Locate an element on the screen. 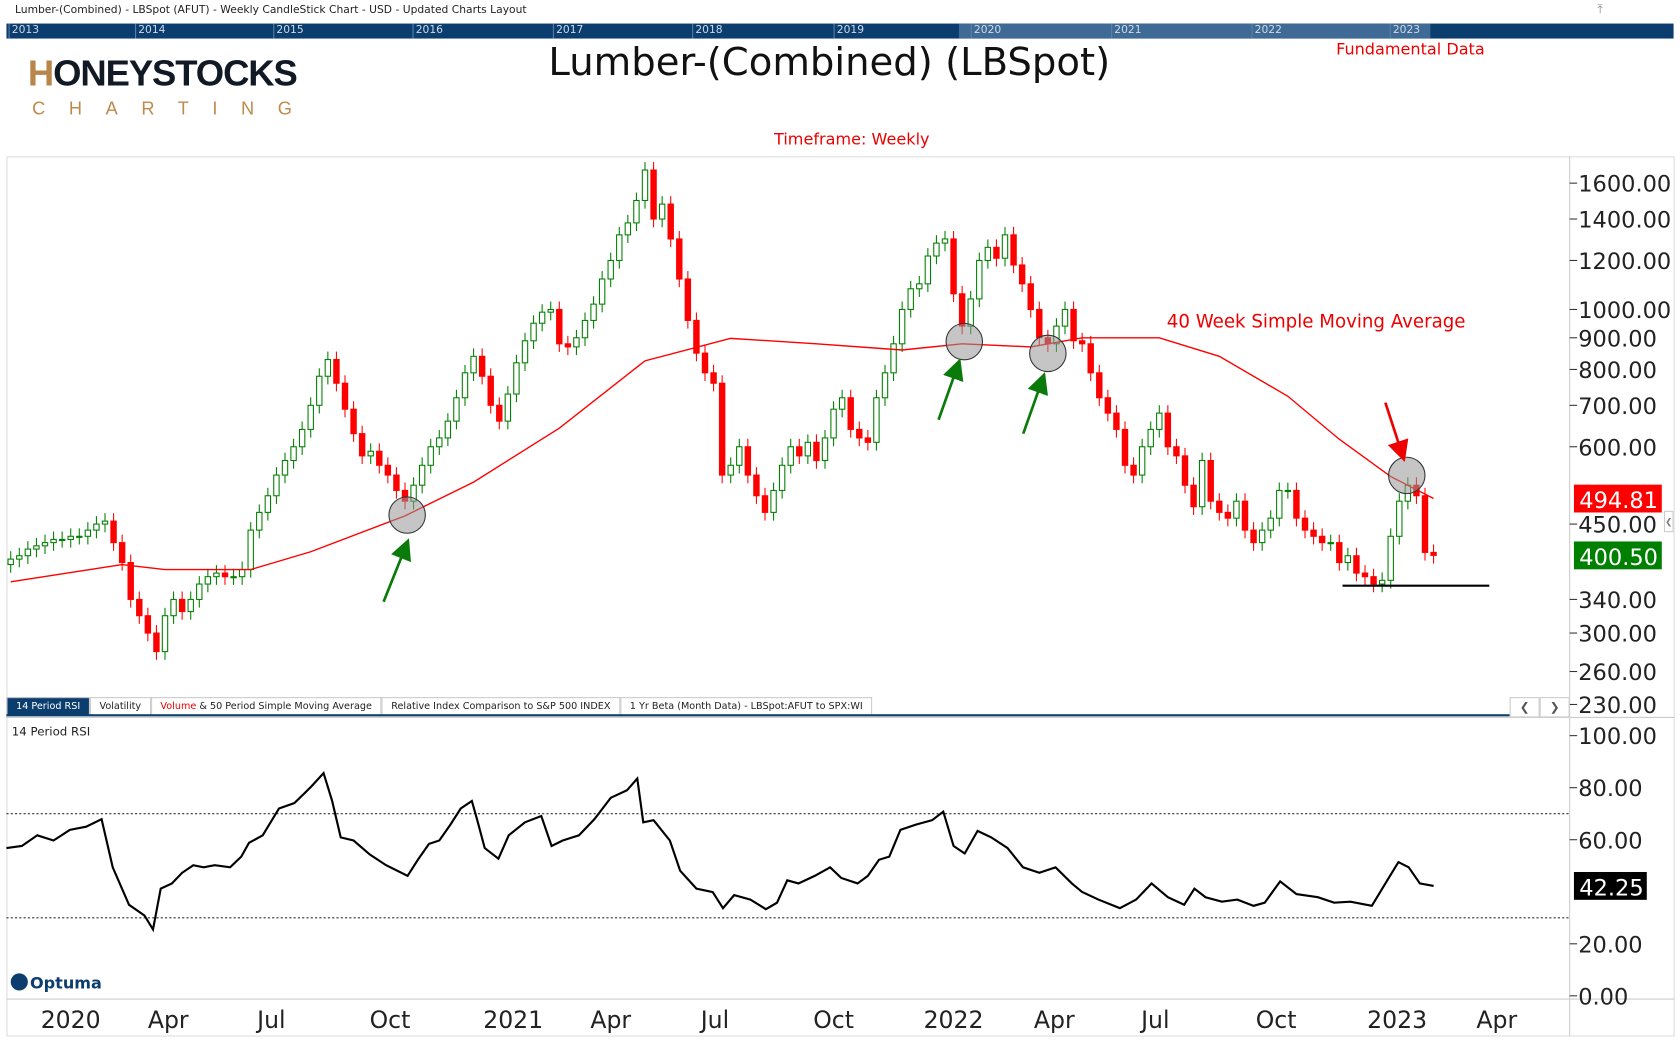 This screenshot has height=1044, width=1680. pin-icon: ⤒ is located at coordinates (1600, 9).